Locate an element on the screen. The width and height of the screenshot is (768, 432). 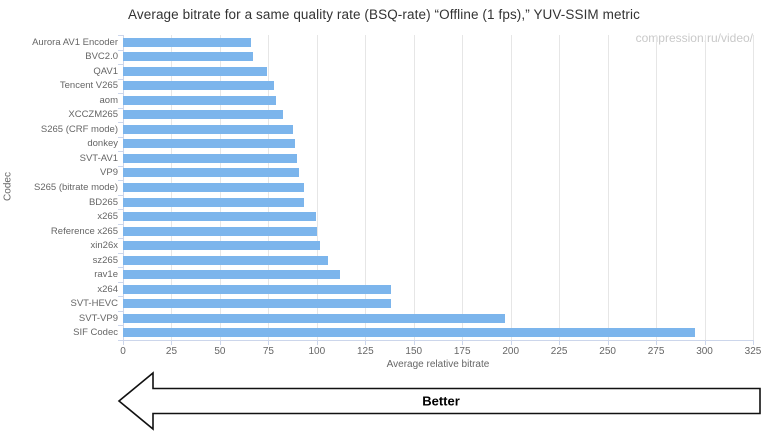
bar-xcczm265 is located at coordinates (203, 115).